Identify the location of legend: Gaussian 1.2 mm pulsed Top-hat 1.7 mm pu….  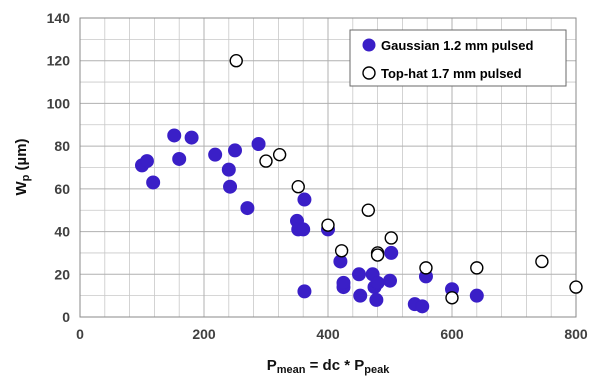
(458, 58).